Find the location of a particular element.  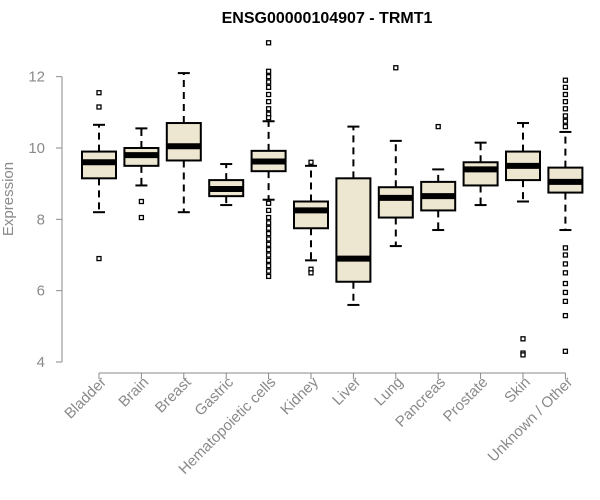

x-tick-label: Liver is located at coordinates (346, 391).